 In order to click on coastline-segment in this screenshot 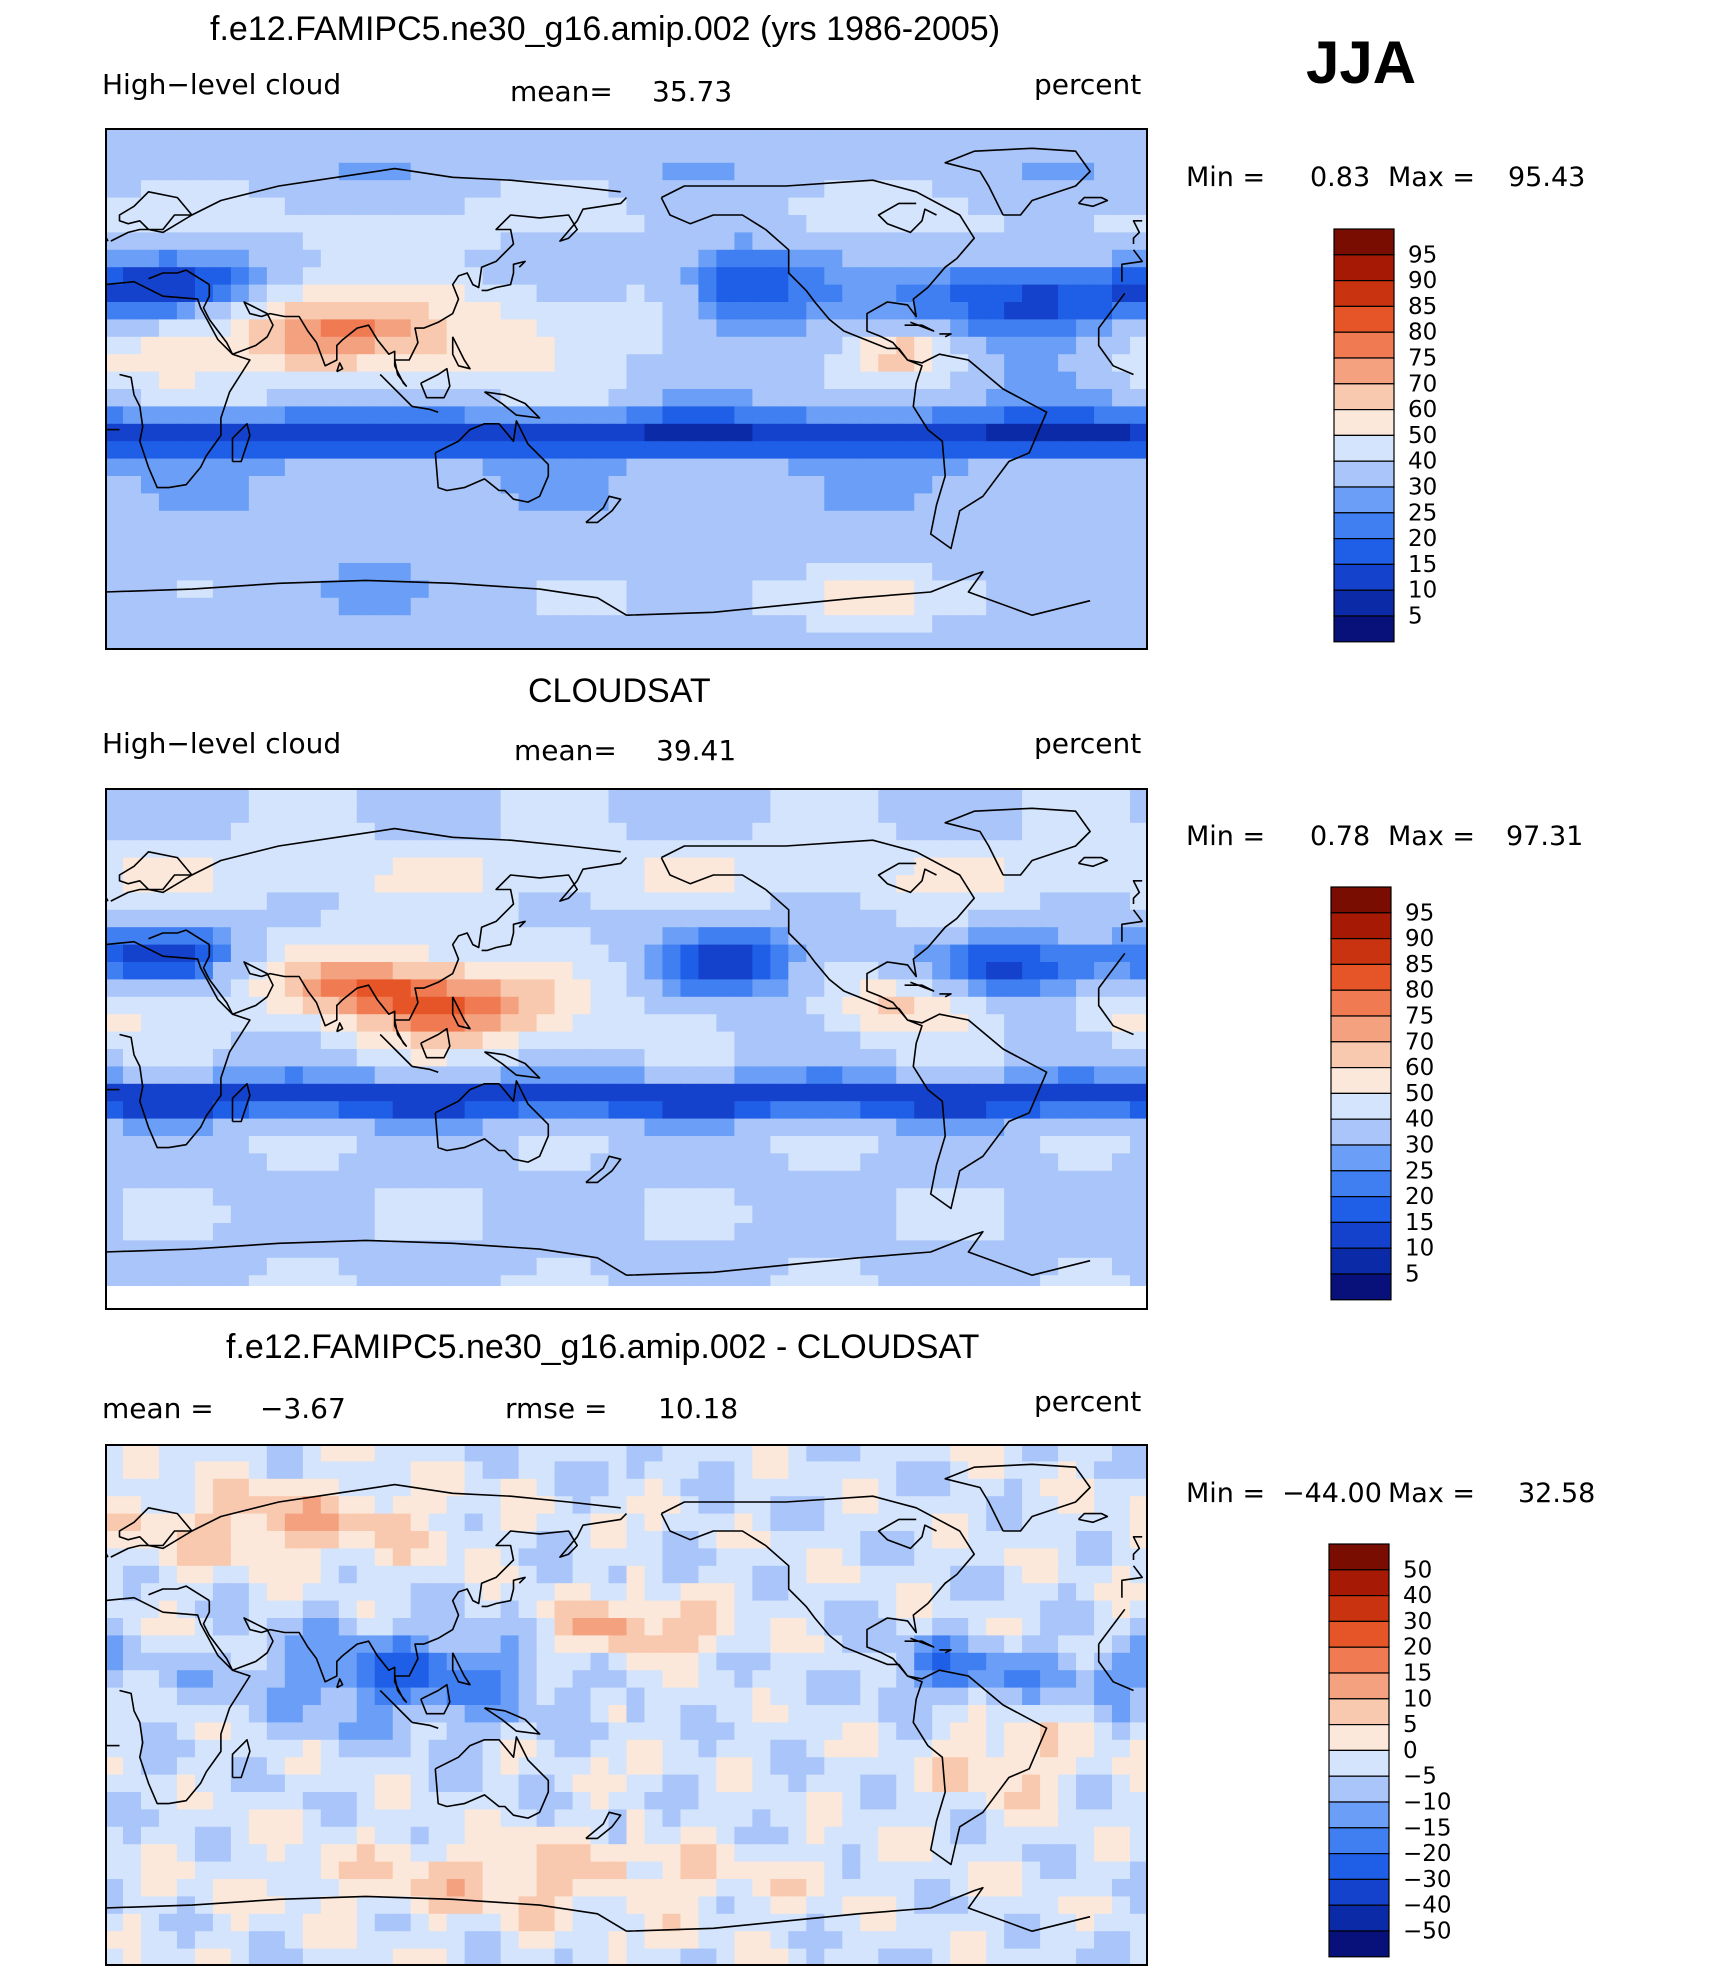, I will do `click(1115, 352)`.